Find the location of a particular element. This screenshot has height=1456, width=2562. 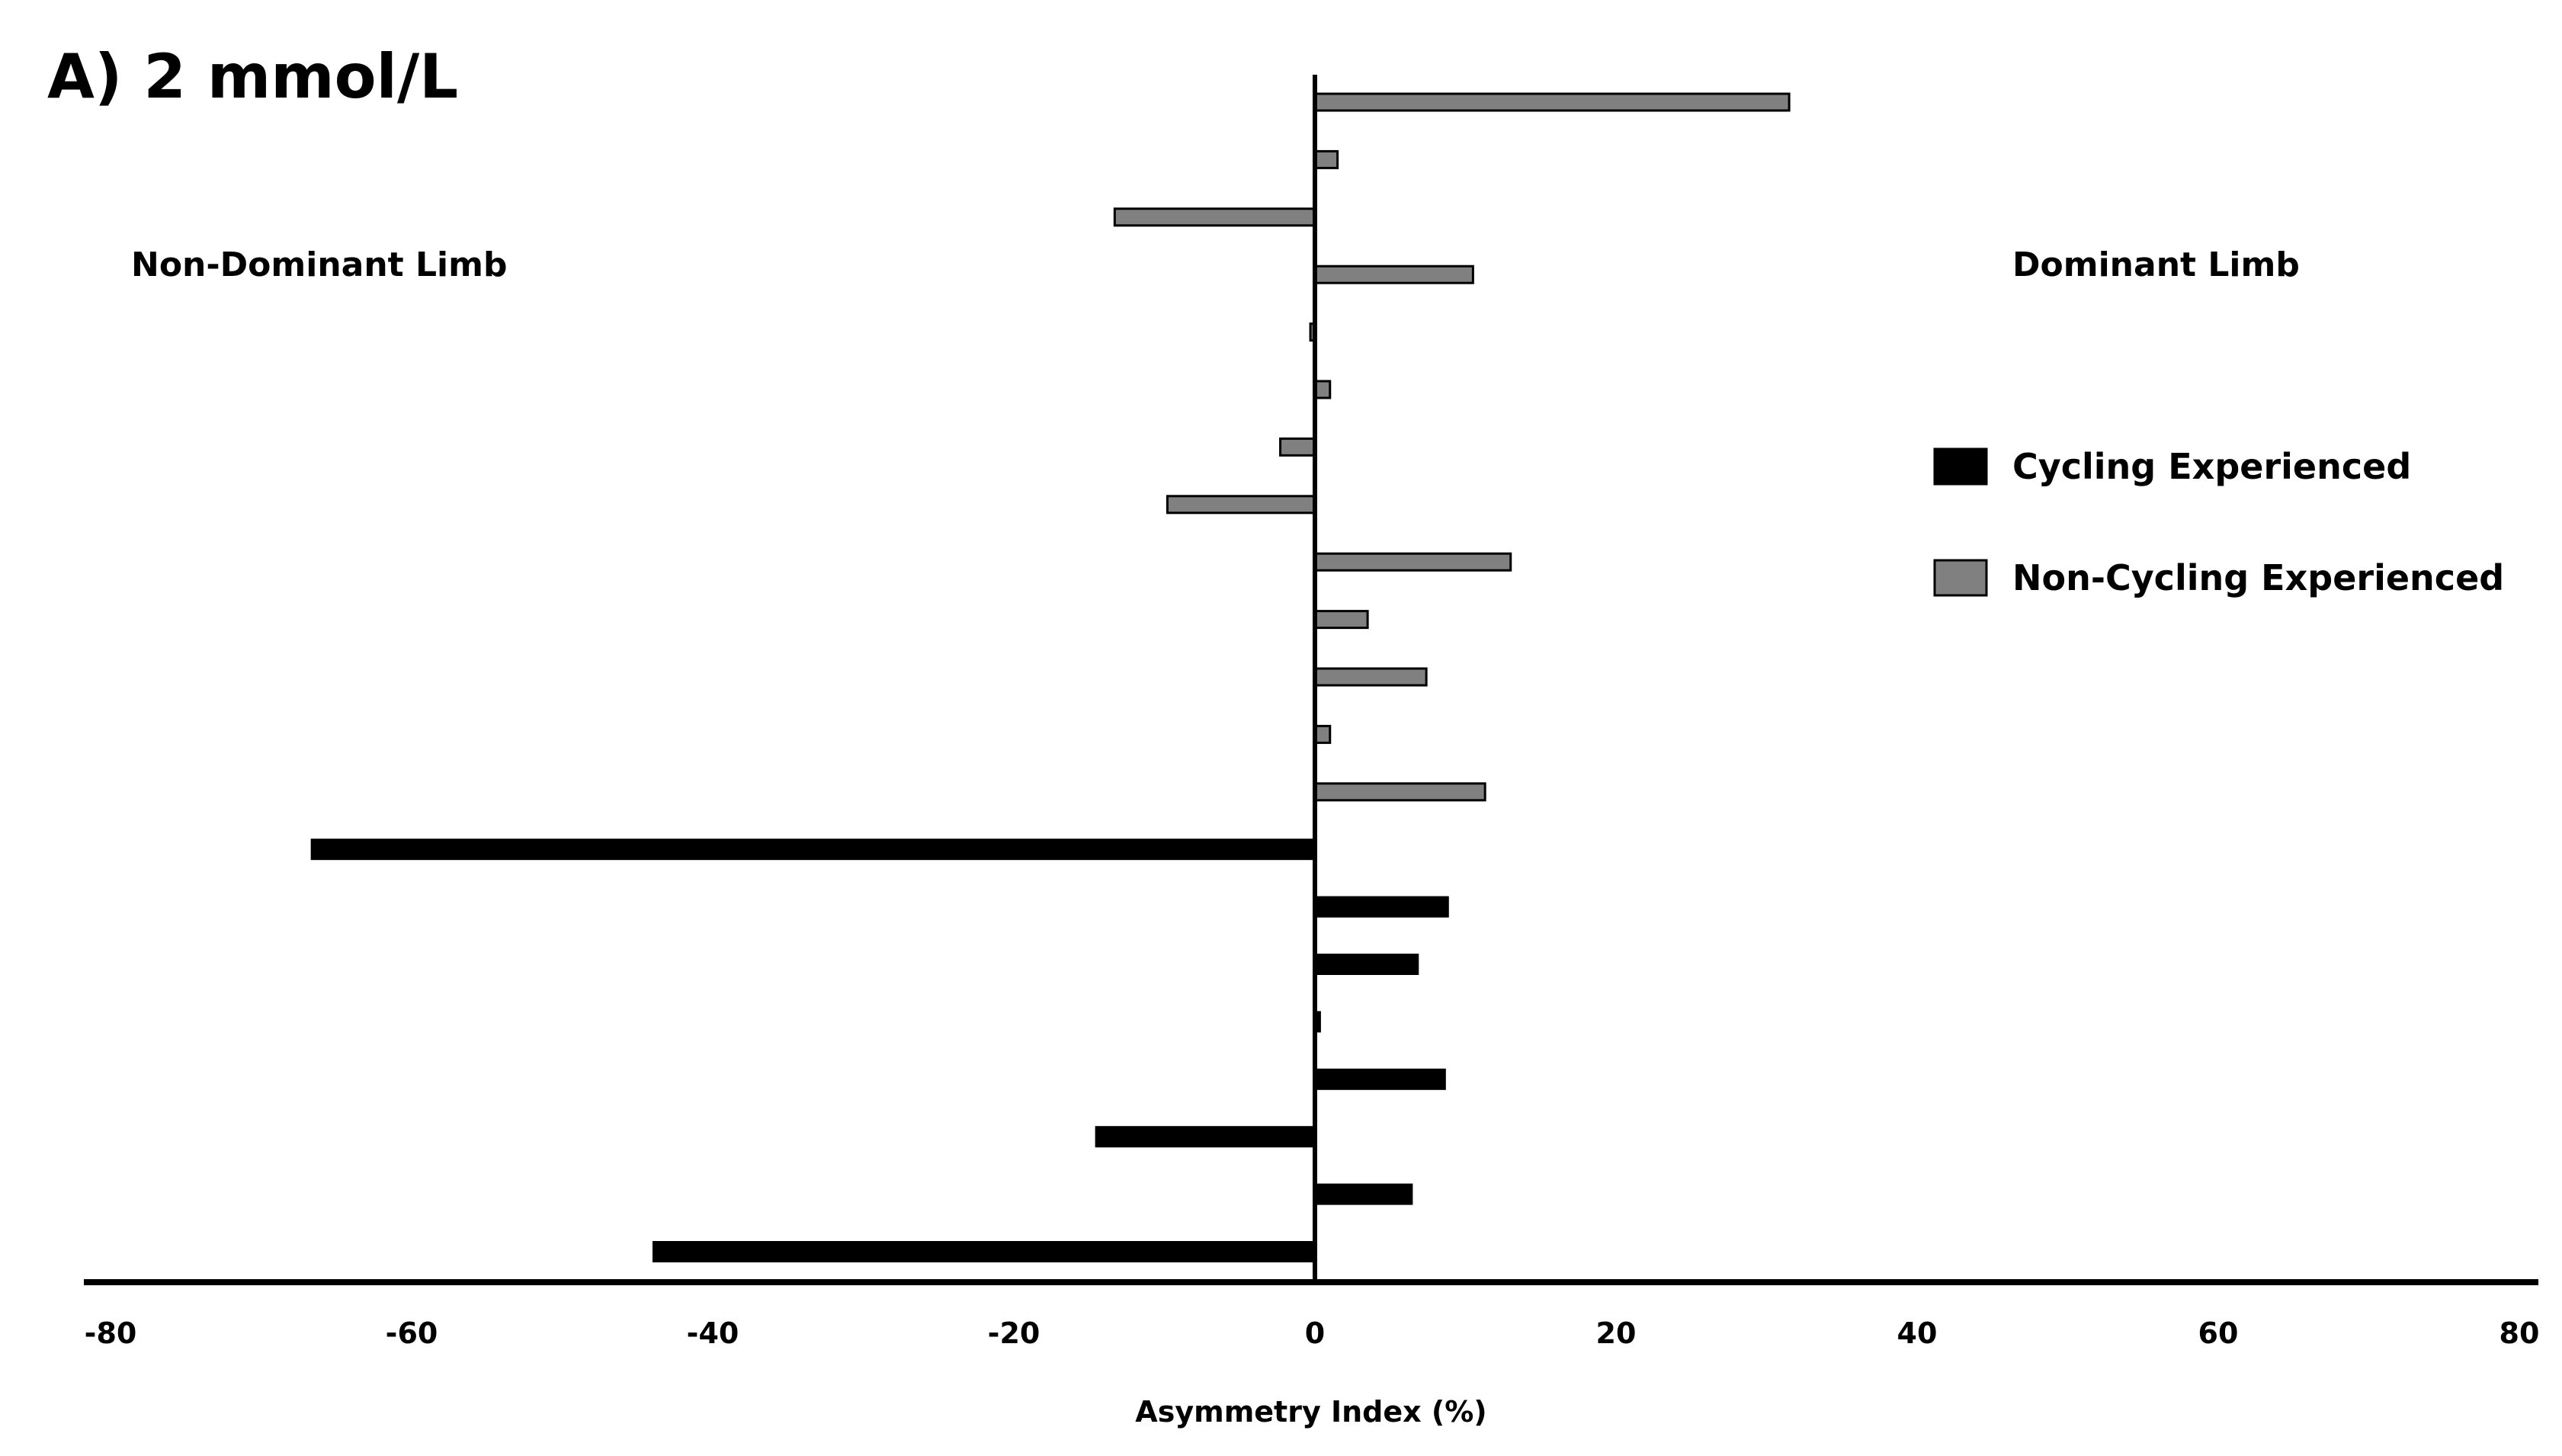

x-tick-label: 40 is located at coordinates (1917, 1333).